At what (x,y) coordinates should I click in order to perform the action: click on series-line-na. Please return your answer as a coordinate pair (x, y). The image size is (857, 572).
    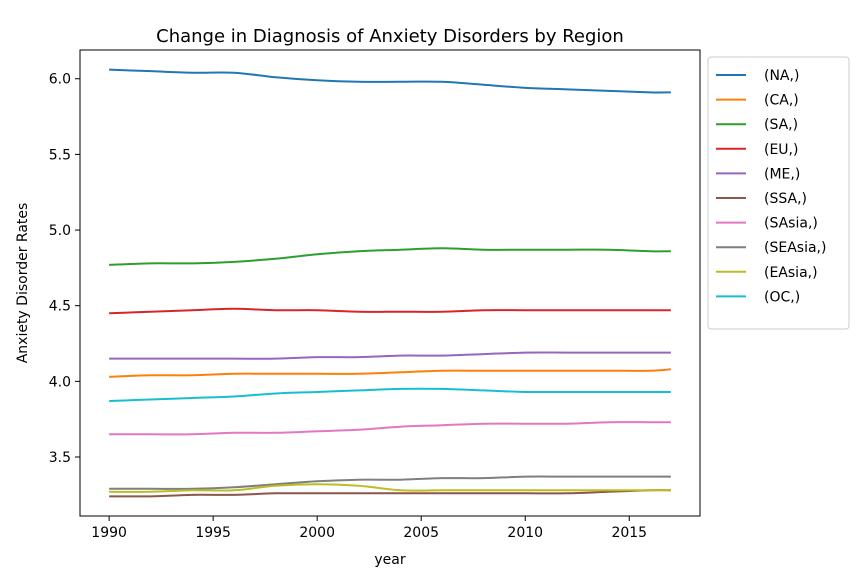
    Looking at the image, I should click on (390, 81).